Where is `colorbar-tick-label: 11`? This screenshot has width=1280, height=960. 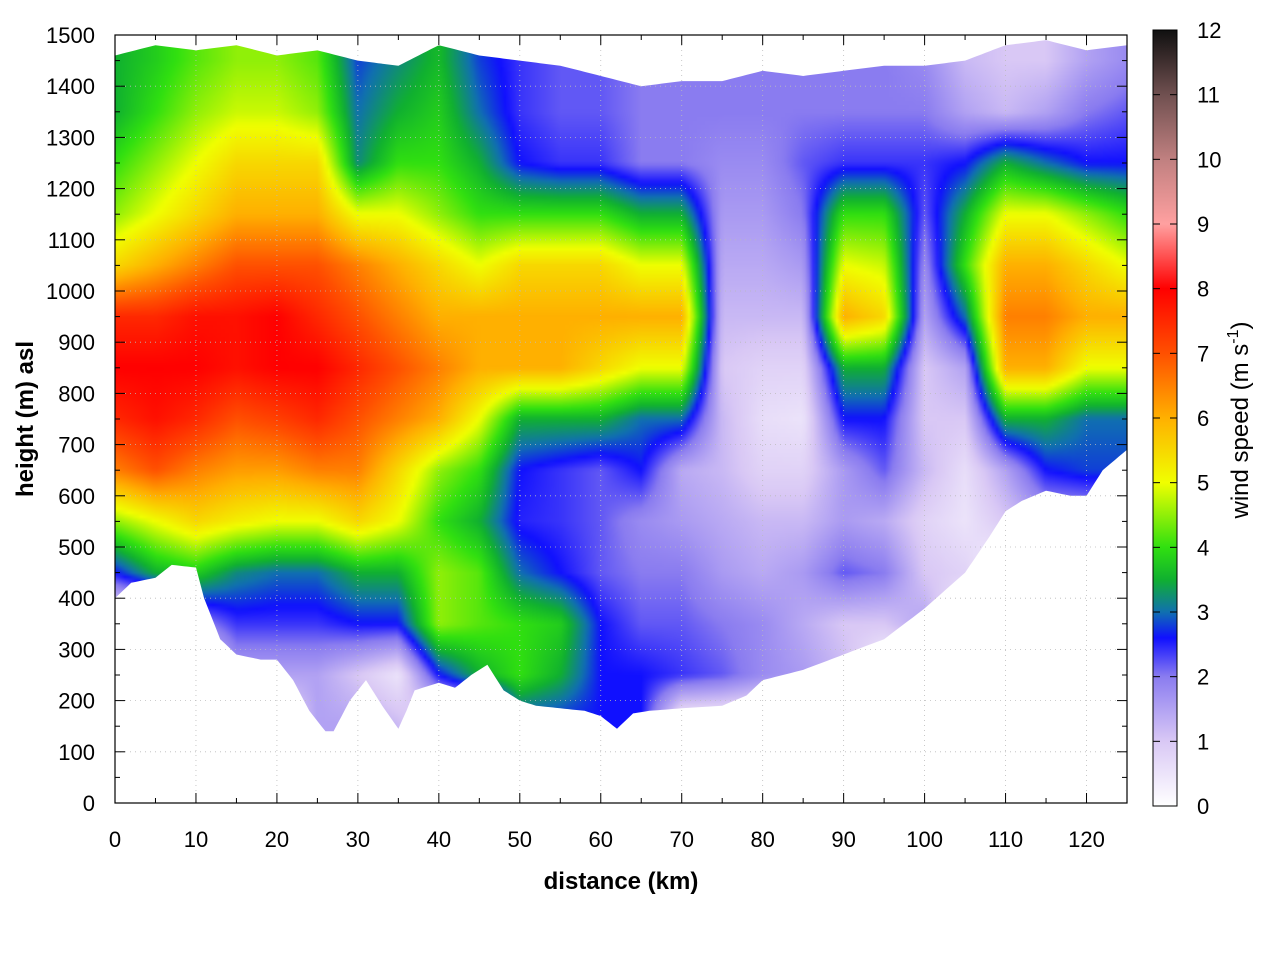 colorbar-tick-label: 11 is located at coordinates (1208, 95).